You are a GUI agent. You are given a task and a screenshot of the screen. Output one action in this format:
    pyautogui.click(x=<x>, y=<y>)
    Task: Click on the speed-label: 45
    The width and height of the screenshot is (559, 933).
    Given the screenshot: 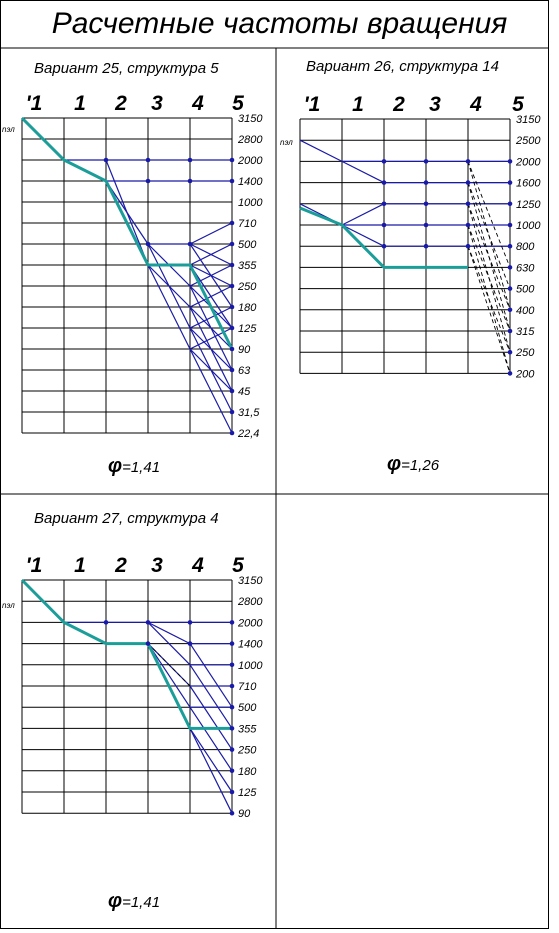 What is the action you would take?
    pyautogui.click(x=244, y=392)
    